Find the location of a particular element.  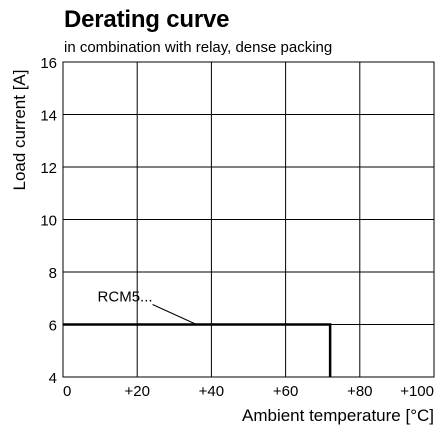

chart-subtitle: in combination with relay, dense packing is located at coordinates (198, 47).